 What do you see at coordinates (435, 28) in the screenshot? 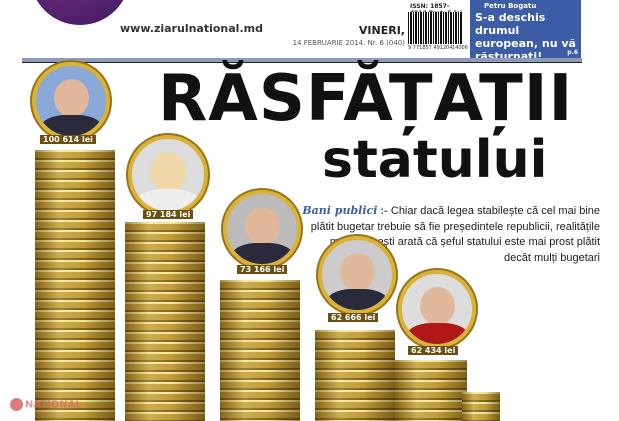
I see `barcode` at bounding box center [435, 28].